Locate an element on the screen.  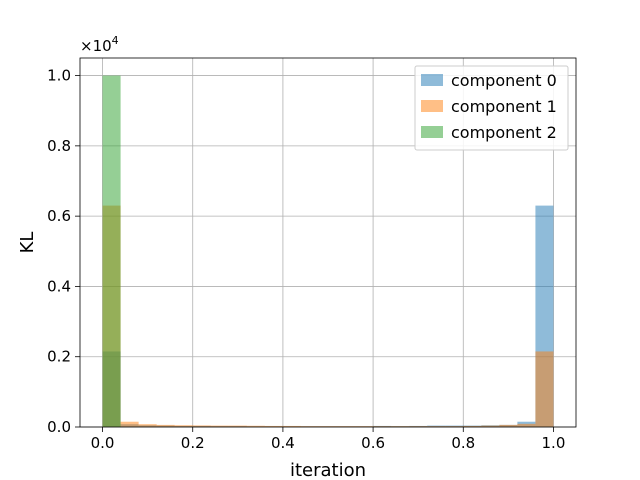
y-tick-label-2: 0.4 is located at coordinates (59, 286).